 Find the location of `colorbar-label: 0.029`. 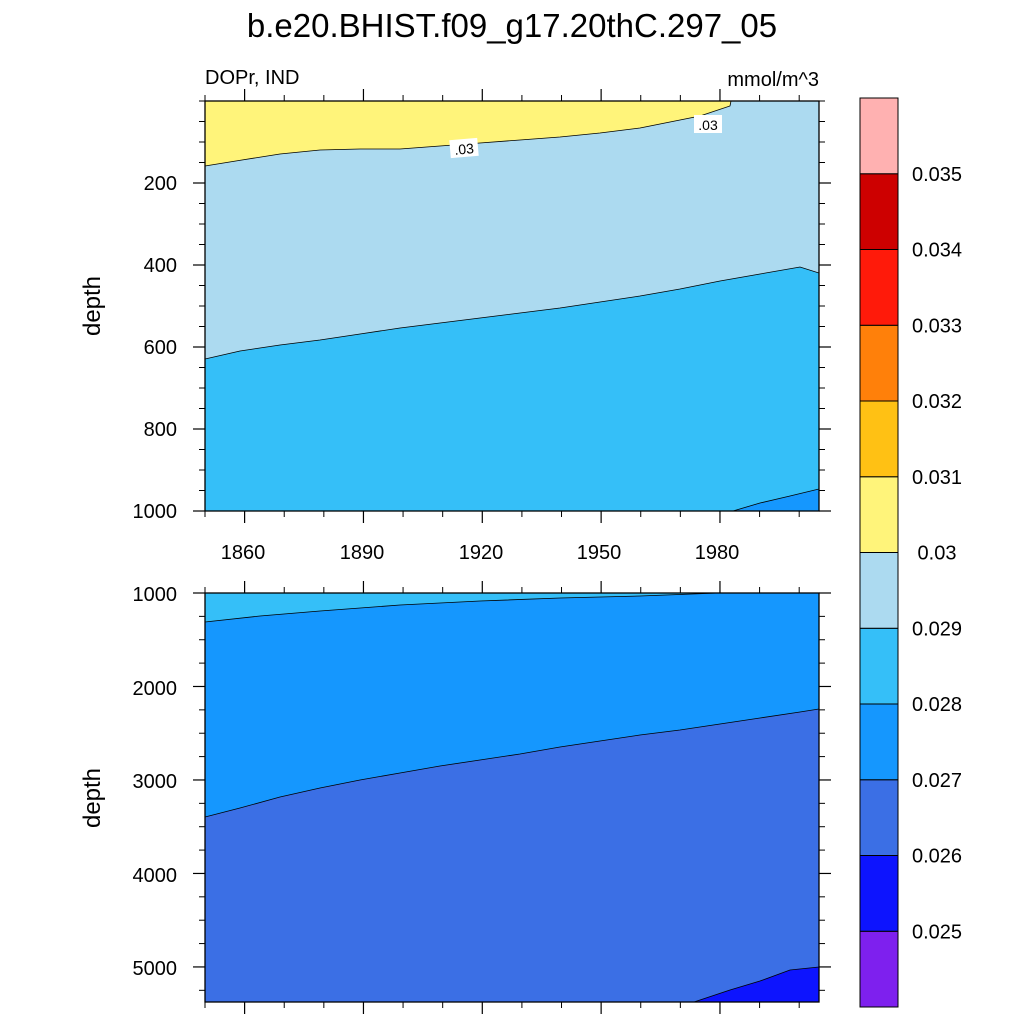

colorbar-label: 0.029 is located at coordinates (937, 629).